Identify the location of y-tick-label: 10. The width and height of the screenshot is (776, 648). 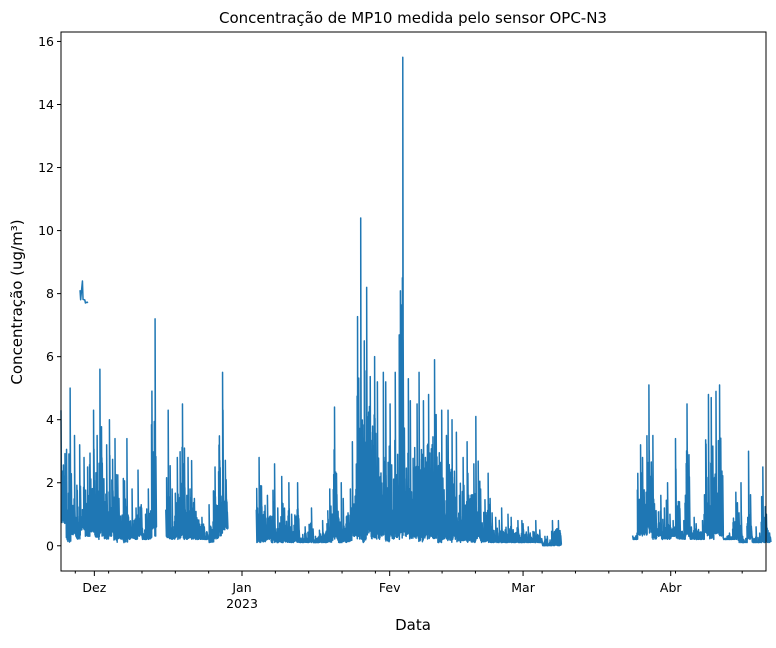
(46, 230).